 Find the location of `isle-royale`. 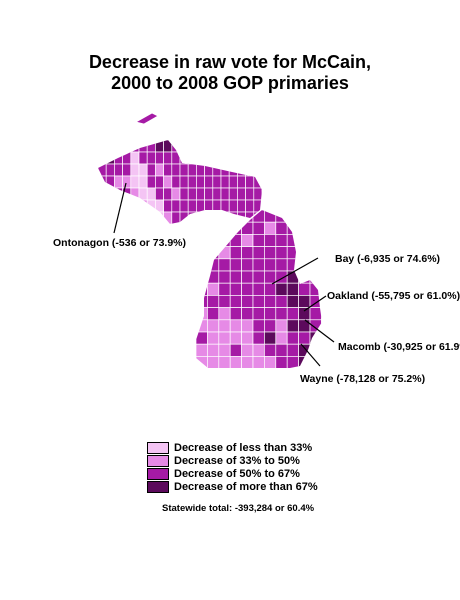

isle-royale is located at coordinates (146, 118).